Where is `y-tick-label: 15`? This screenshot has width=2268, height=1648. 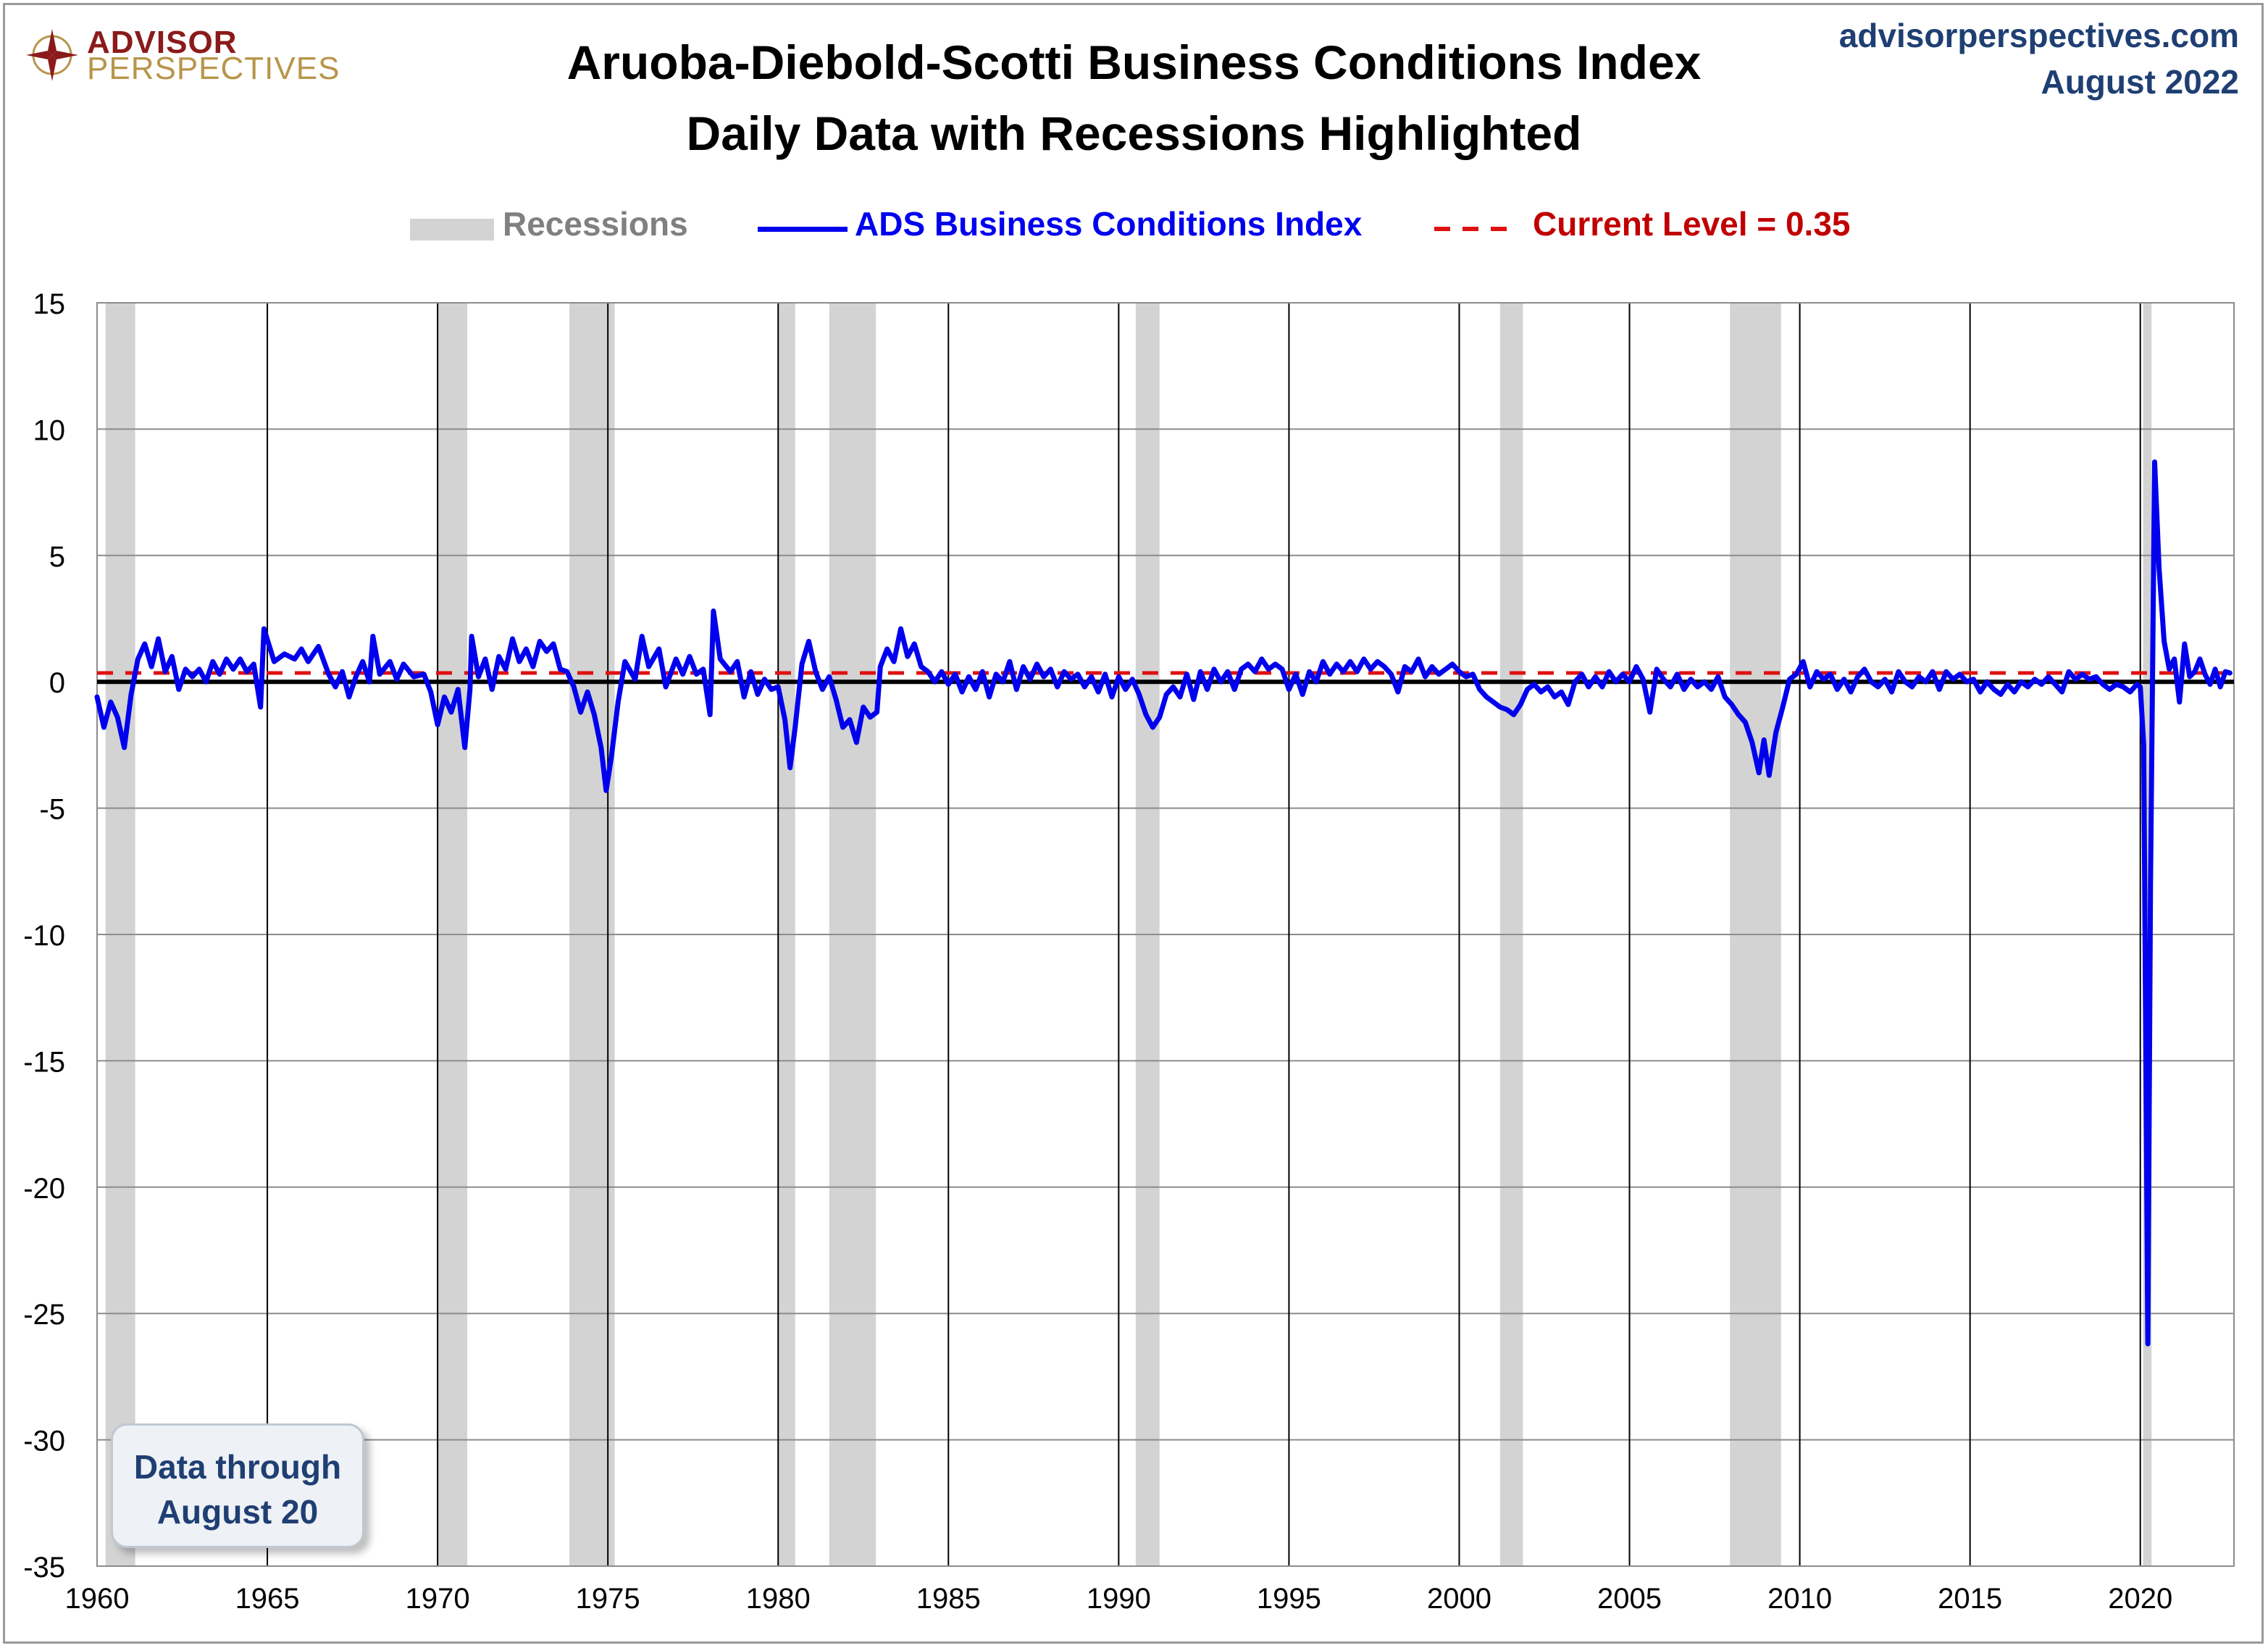 y-tick-label: 15 is located at coordinates (50, 304).